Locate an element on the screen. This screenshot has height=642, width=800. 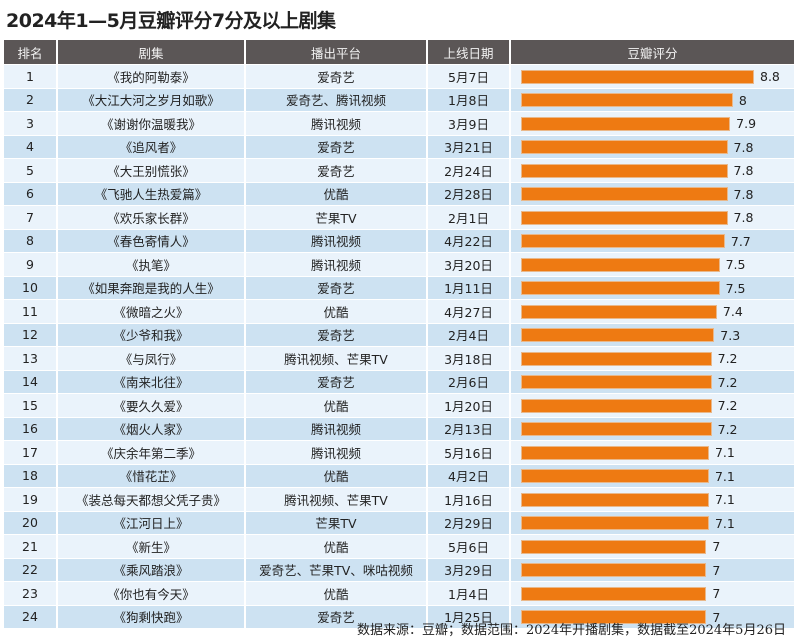
score-label: 7.5 is located at coordinates (735, 265).